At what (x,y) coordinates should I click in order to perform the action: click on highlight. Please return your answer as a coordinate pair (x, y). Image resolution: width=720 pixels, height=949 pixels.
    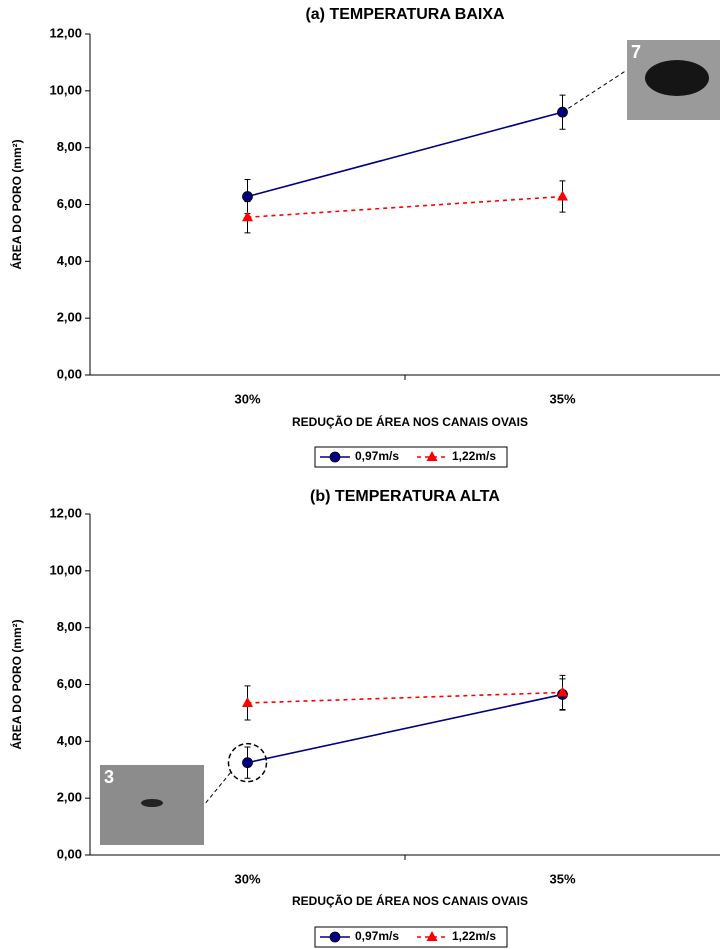
    Looking at the image, I should click on (247, 762).